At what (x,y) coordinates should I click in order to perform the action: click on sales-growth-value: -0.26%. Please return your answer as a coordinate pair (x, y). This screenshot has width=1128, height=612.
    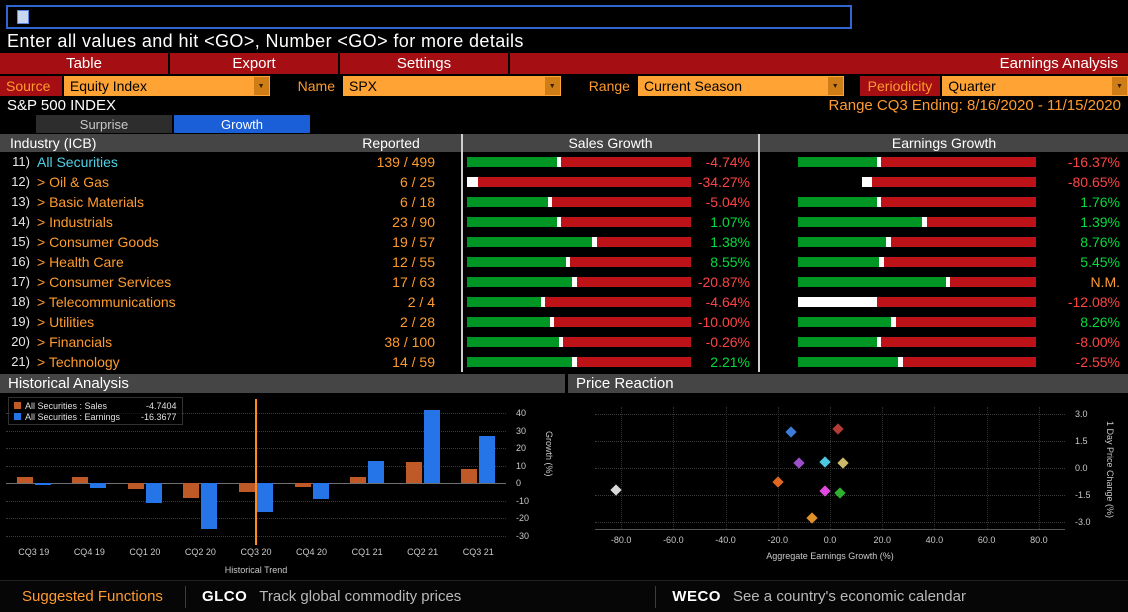
    Looking at the image, I should click on (727, 342).